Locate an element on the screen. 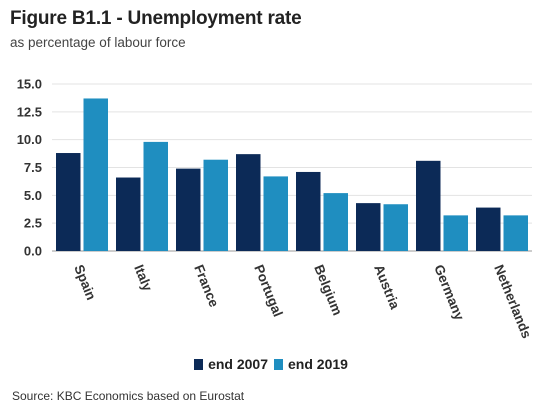 This screenshot has height=417, width=542. bar-end-2007-austria is located at coordinates (368, 227).